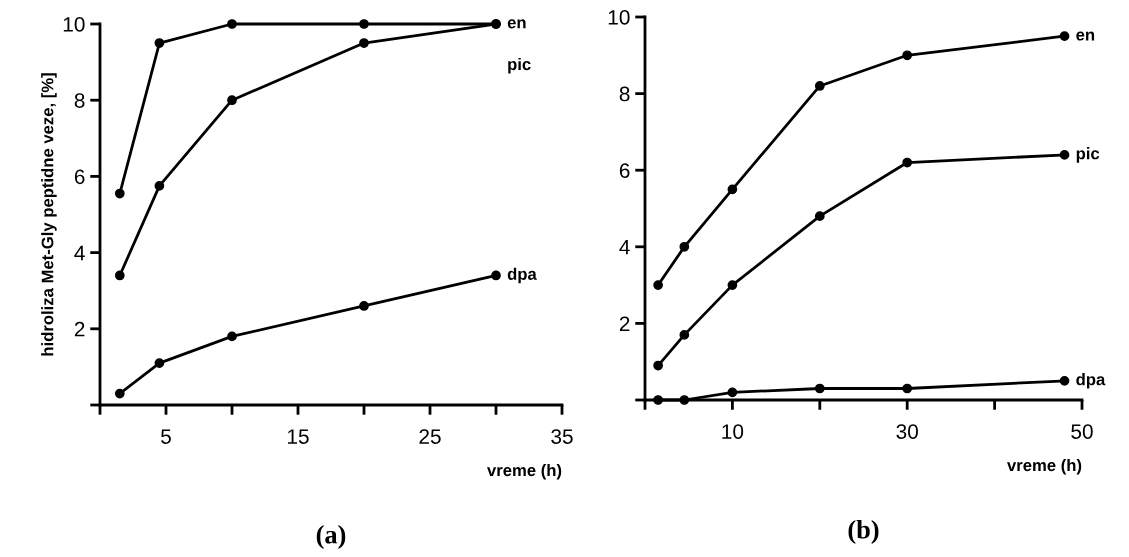 This screenshot has width=1129, height=557. I want to click on x-tick-label: 35, so click(562, 436).